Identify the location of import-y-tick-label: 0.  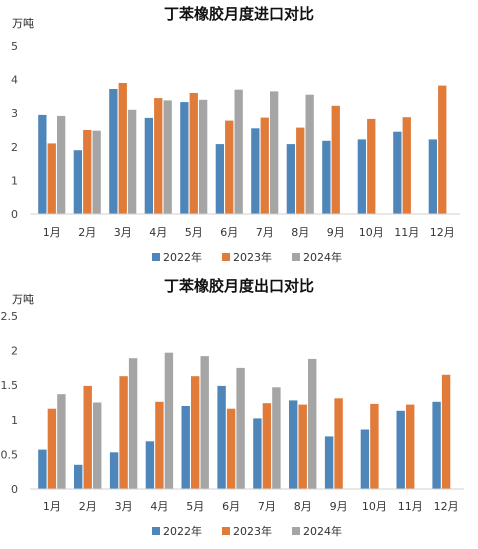
(14, 214).